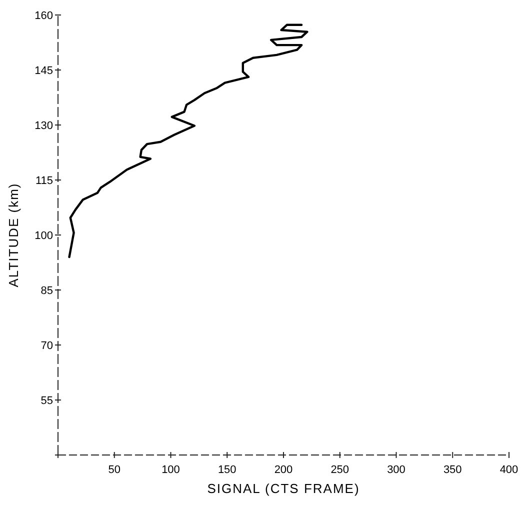 Image resolution: width=527 pixels, height=505 pixels. What do you see at coordinates (13, 235) in the screenshot?
I see `y-axis-title: ALTITUDE (km)` at bounding box center [13, 235].